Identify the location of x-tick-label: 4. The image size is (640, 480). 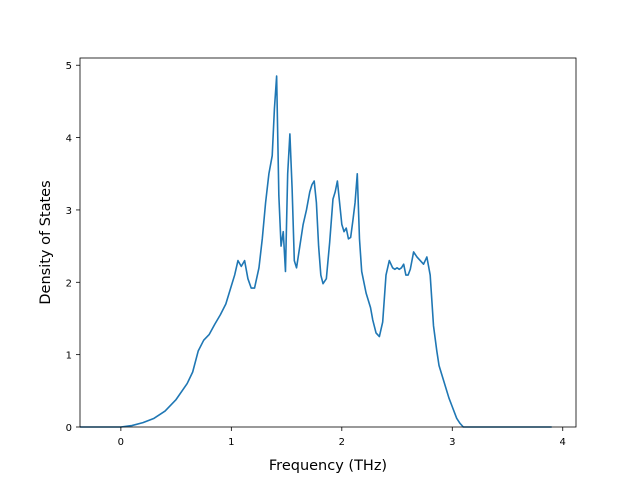
(563, 442).